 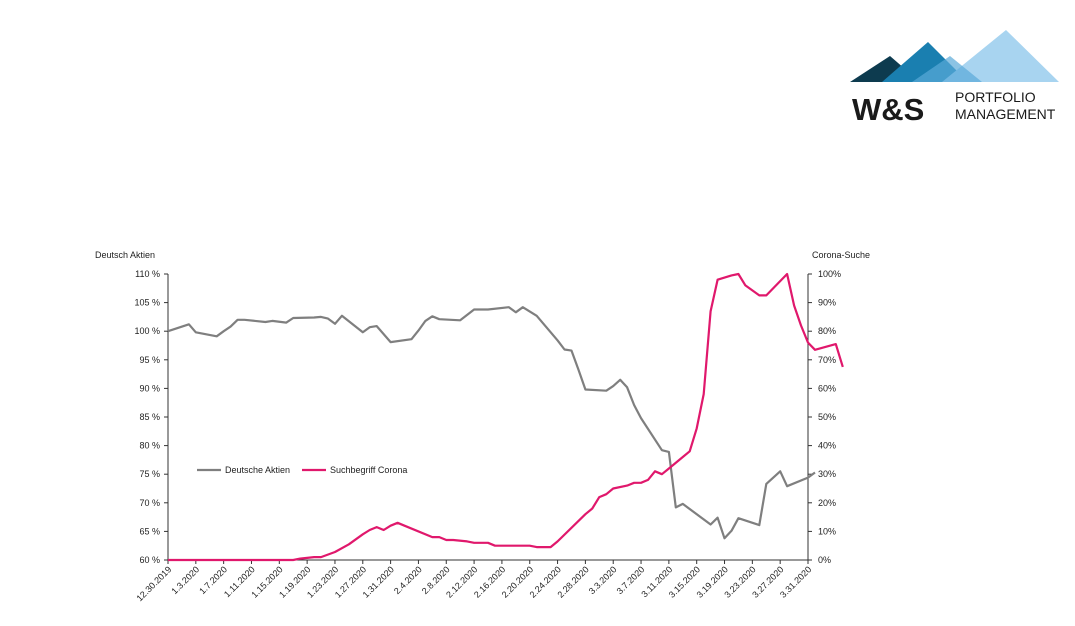 What do you see at coordinates (827, 474) in the screenshot?
I see `right-tick-label: 30%` at bounding box center [827, 474].